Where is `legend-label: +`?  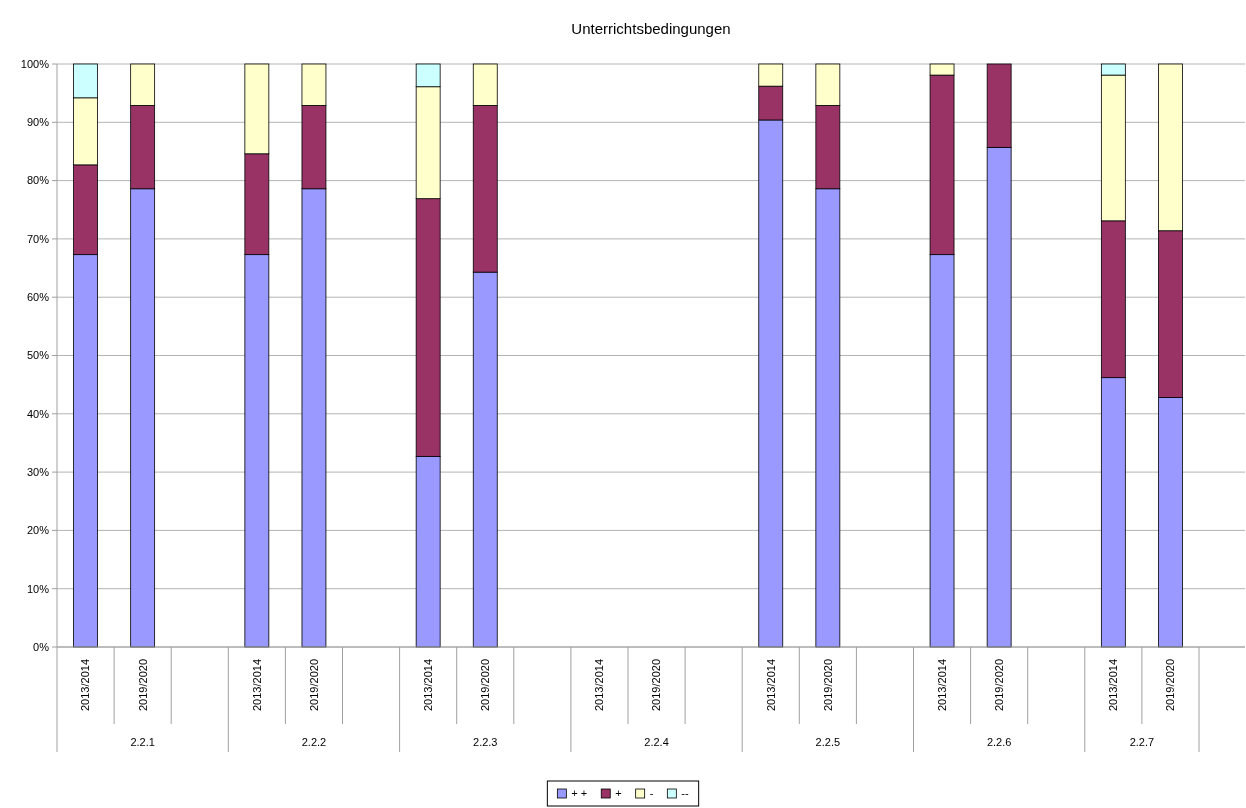
legend-label: + is located at coordinates (618, 793).